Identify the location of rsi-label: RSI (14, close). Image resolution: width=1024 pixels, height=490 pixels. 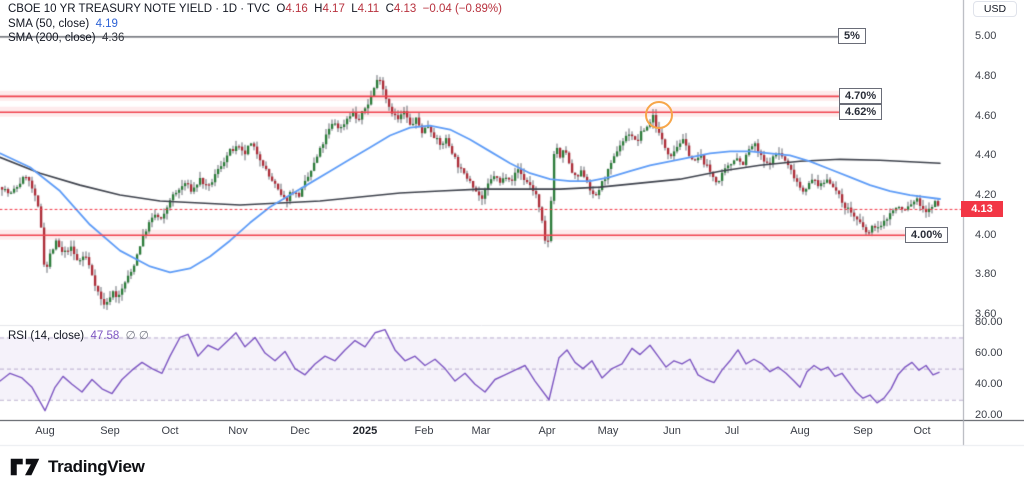
(46, 336).